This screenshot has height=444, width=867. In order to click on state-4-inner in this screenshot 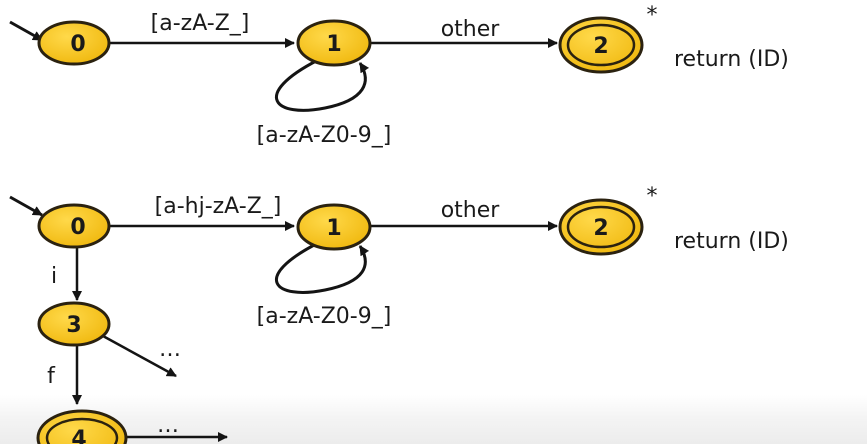, I will do `click(82, 430)`.